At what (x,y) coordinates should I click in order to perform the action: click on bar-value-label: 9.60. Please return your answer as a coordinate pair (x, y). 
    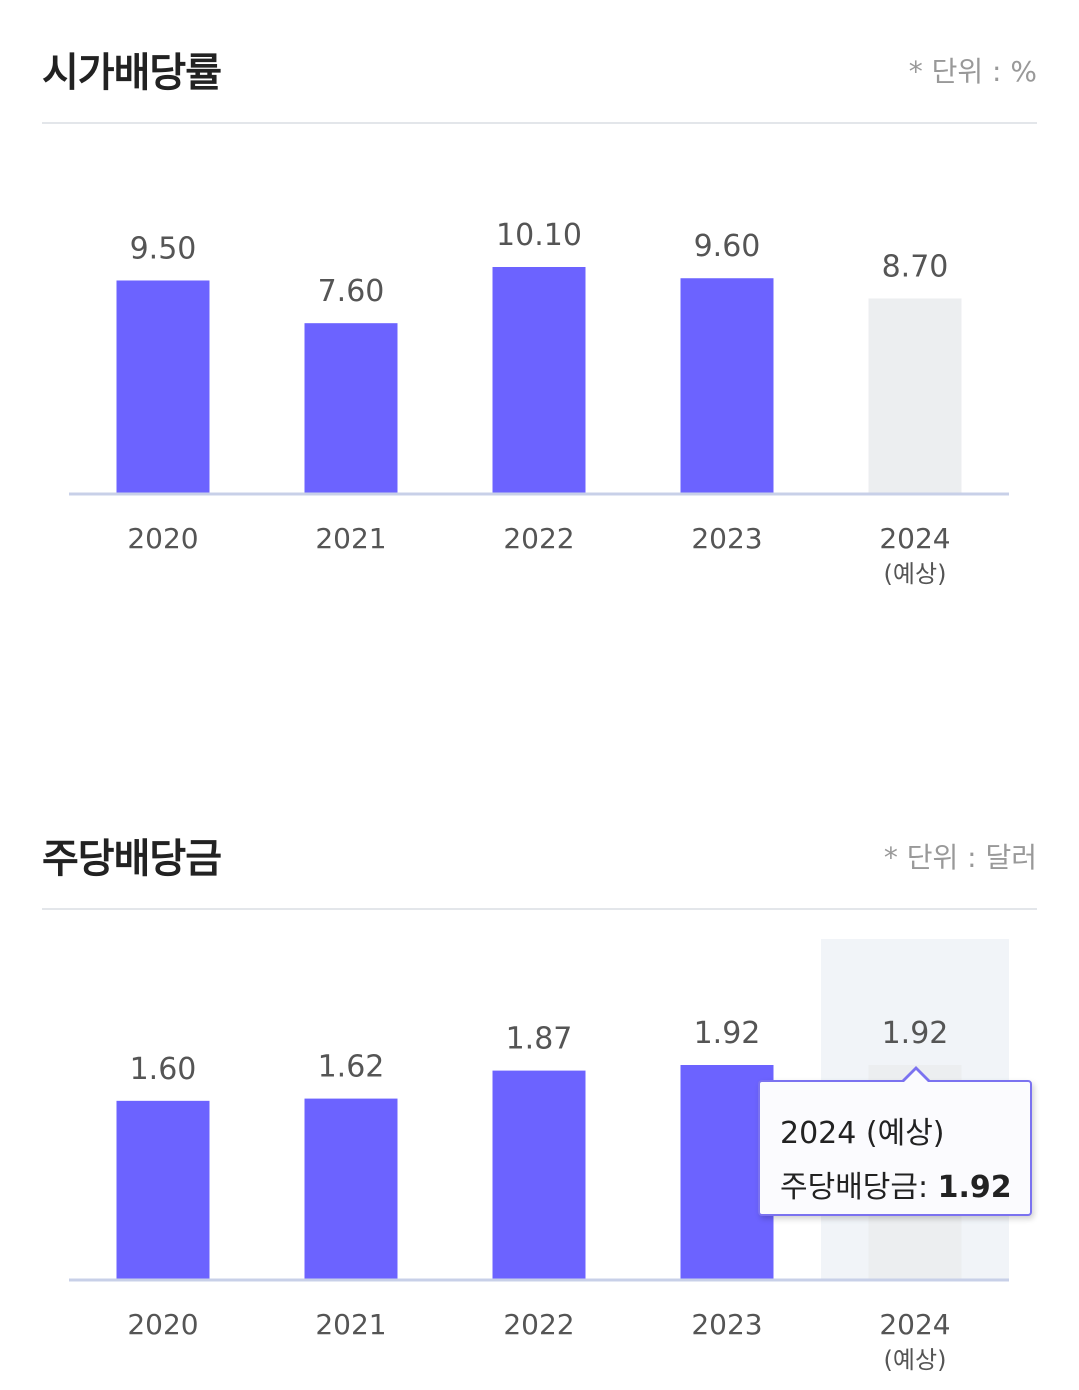
    Looking at the image, I should click on (727, 246).